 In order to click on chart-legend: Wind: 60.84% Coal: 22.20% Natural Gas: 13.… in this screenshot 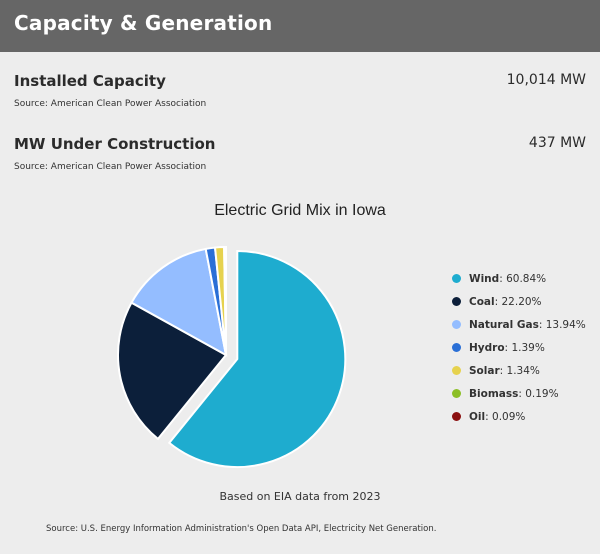, I will do `click(519, 347)`.